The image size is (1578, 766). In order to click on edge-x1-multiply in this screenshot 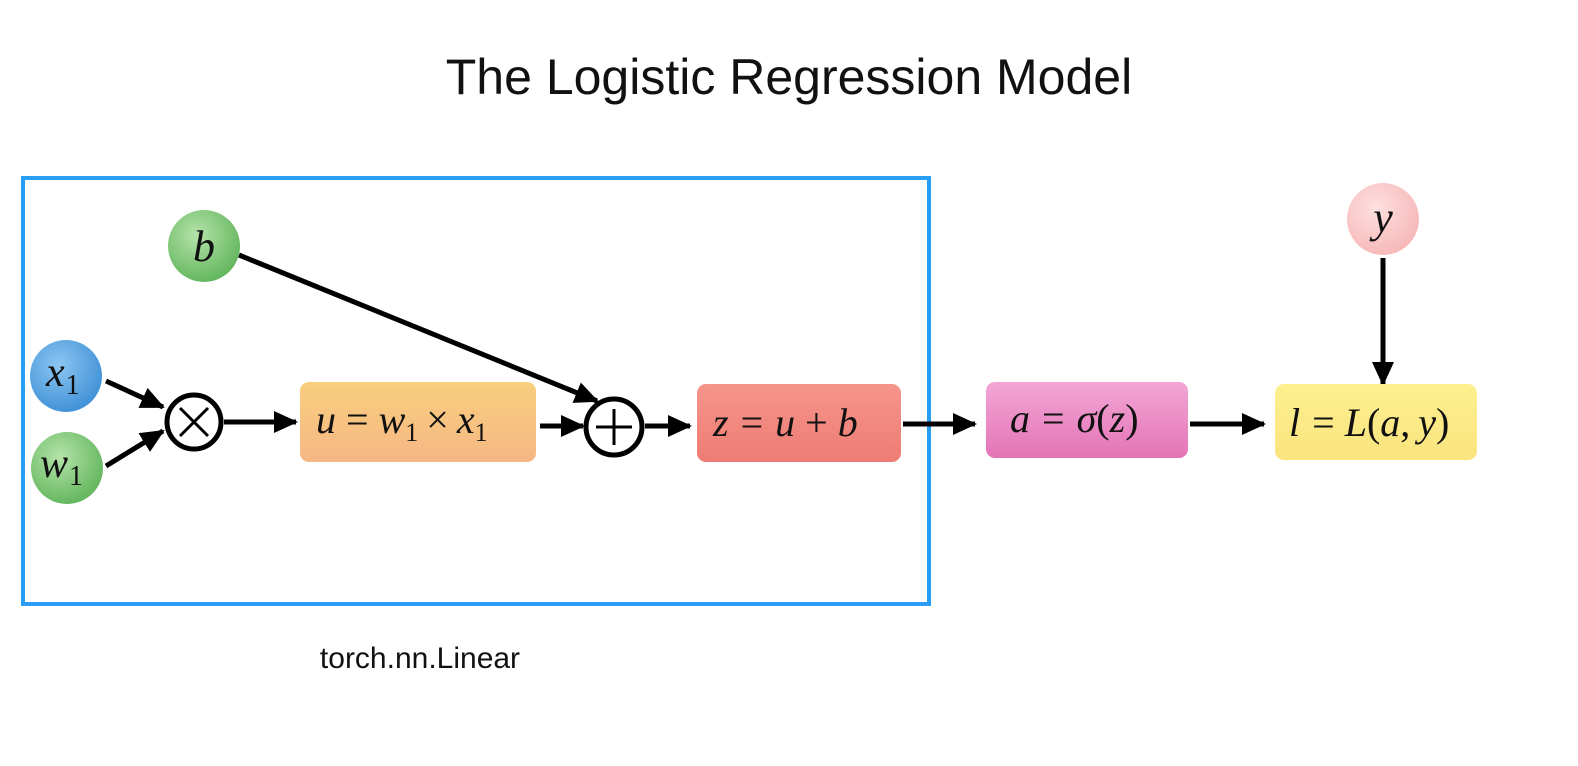, I will do `click(134, 394)`.